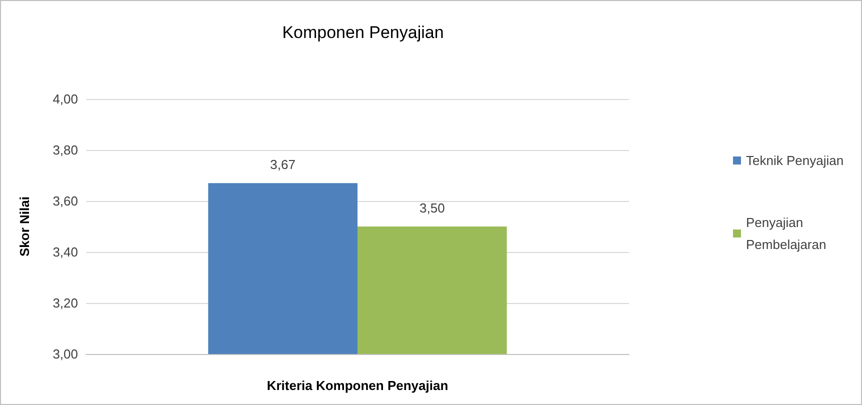 Image resolution: width=862 pixels, height=405 pixels. What do you see at coordinates (432, 208) in the screenshot?
I see `data-label: 3,50` at bounding box center [432, 208].